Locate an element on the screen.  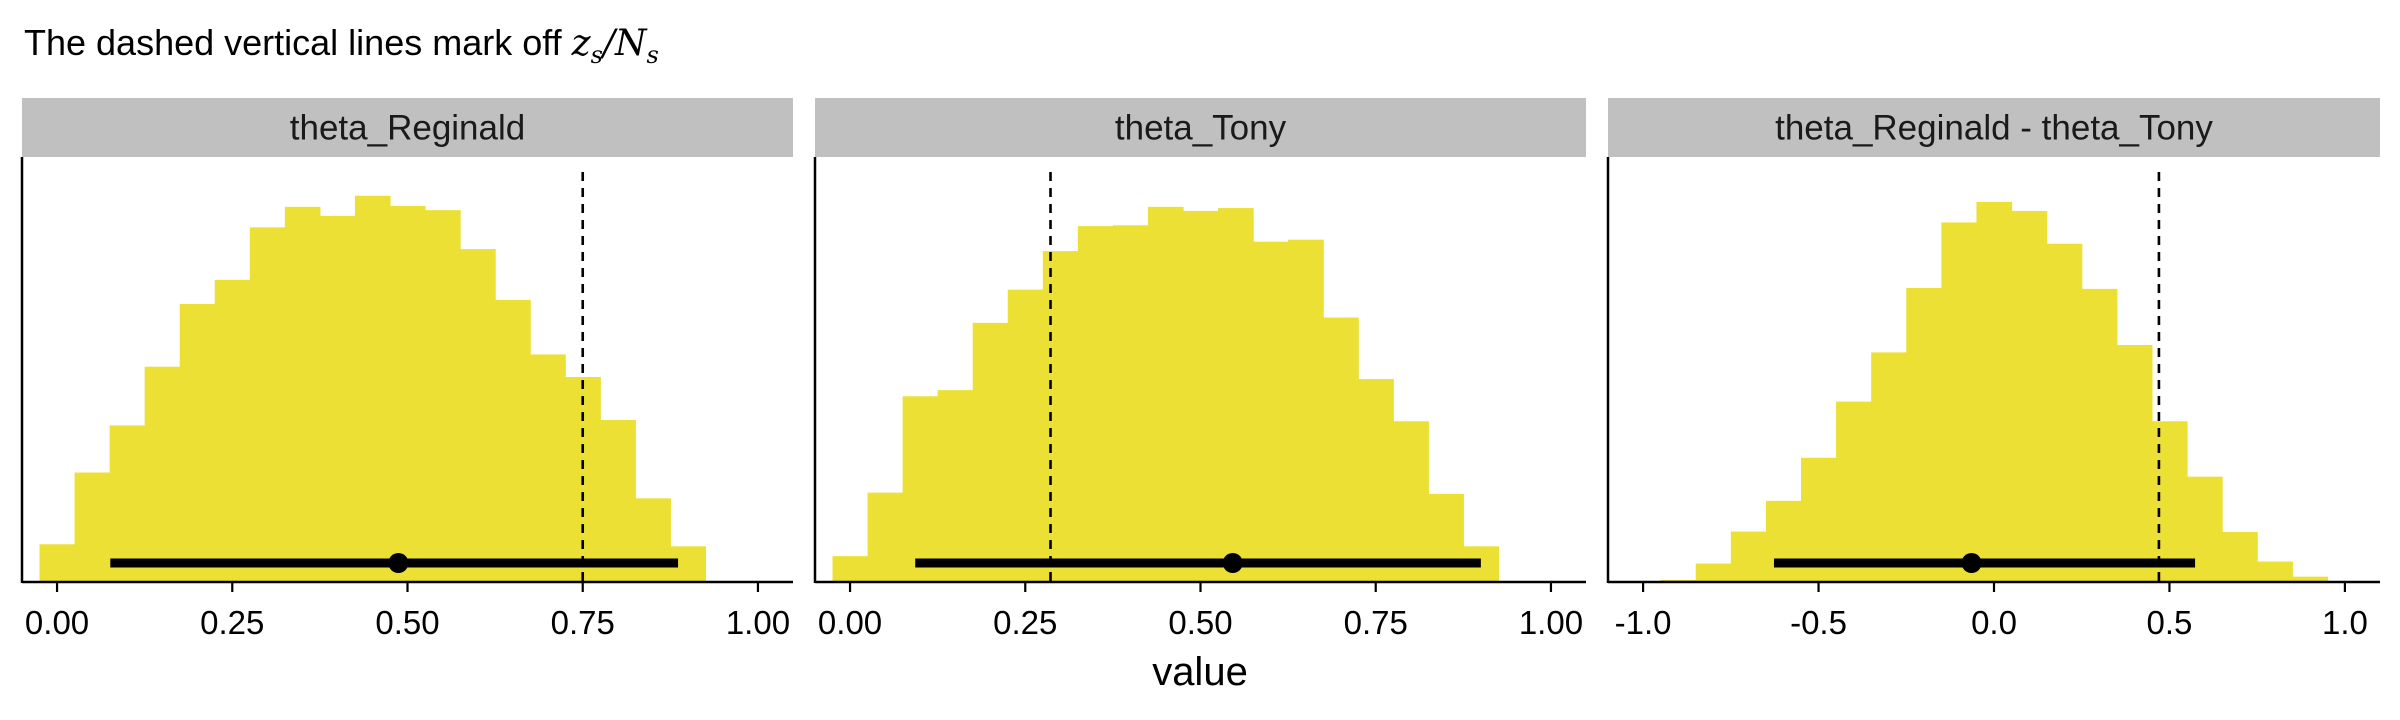
title-n: N is located at coordinates (631, 43).